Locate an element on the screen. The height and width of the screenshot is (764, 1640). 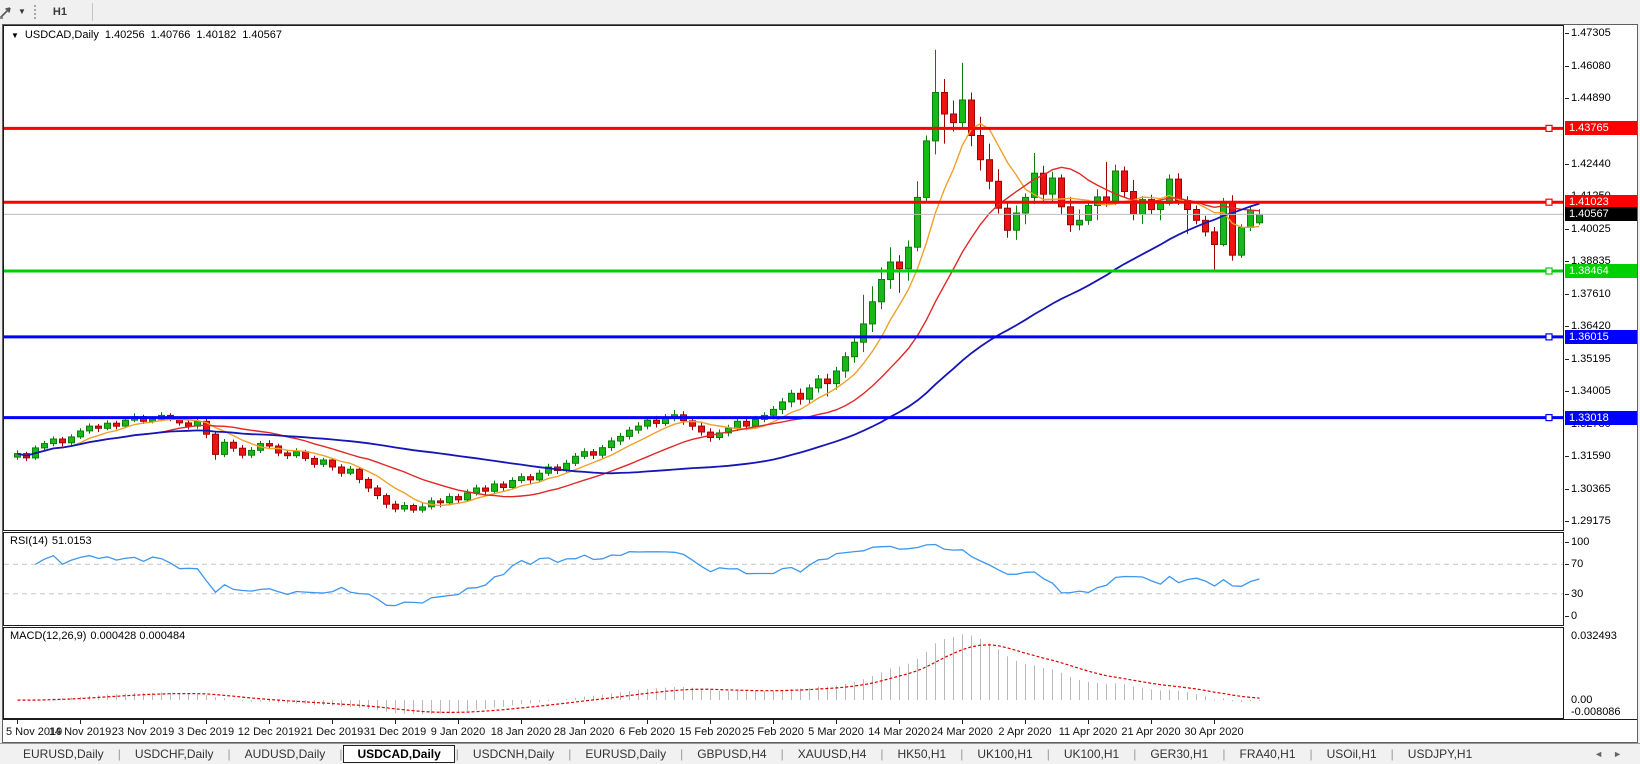
chart-tab-audusd-daily: AUDUSD,Daily is located at coordinates (285, 754).